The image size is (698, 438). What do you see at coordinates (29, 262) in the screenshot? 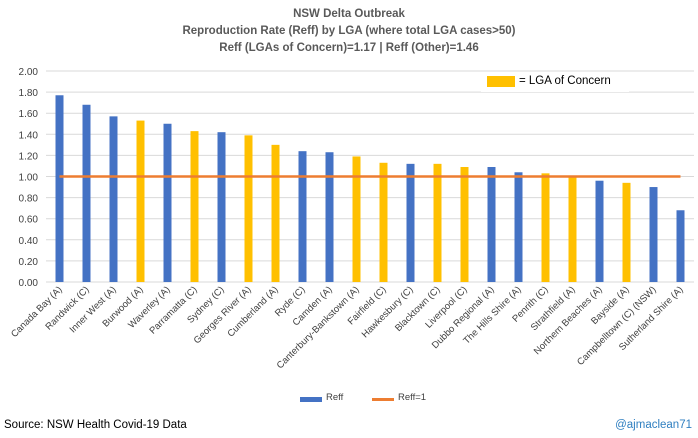
I see `y-tick-label: 0.20` at bounding box center [29, 262].